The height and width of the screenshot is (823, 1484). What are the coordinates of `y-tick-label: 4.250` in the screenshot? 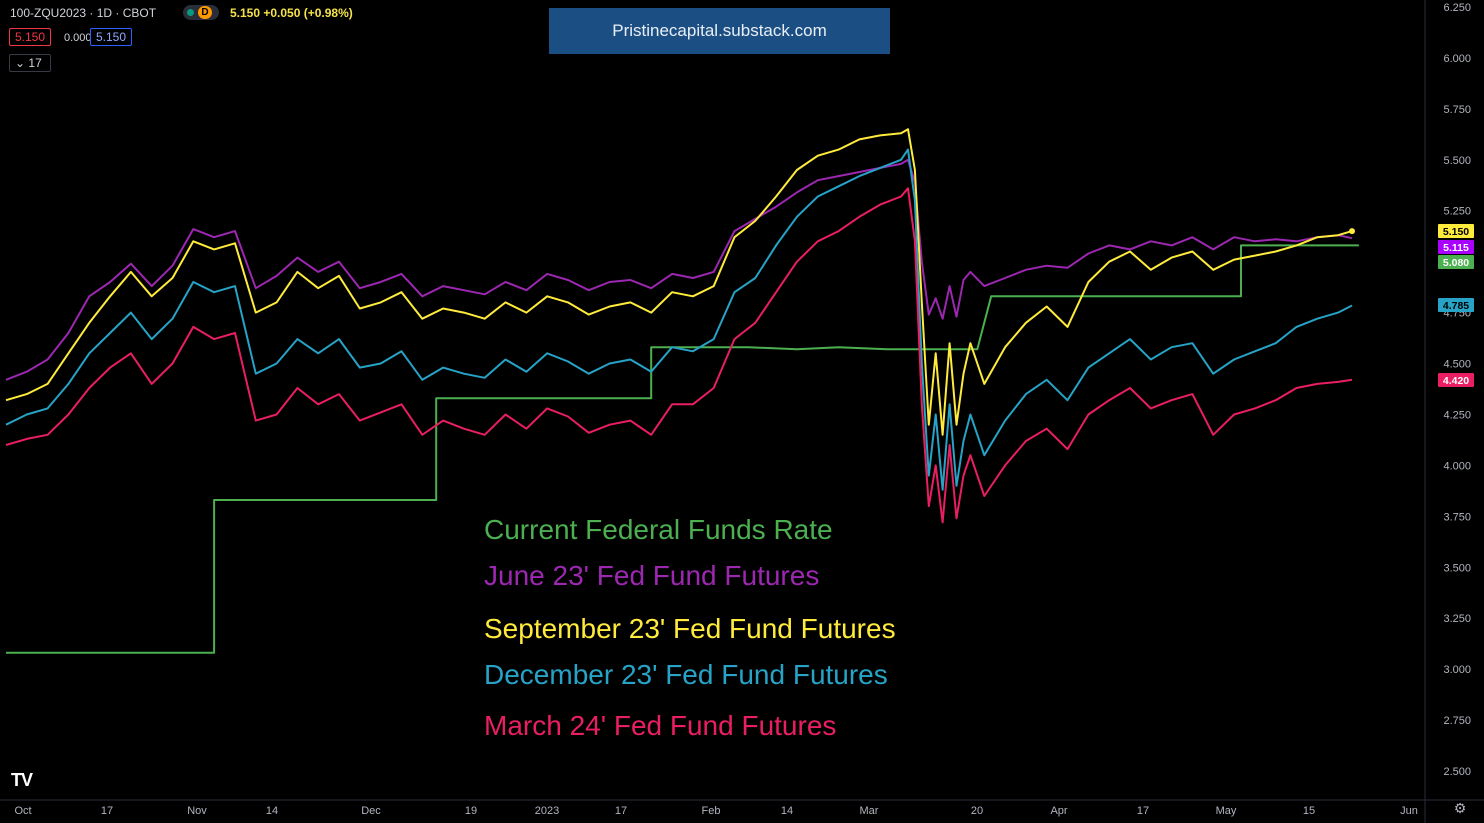 It's located at (1457, 415).